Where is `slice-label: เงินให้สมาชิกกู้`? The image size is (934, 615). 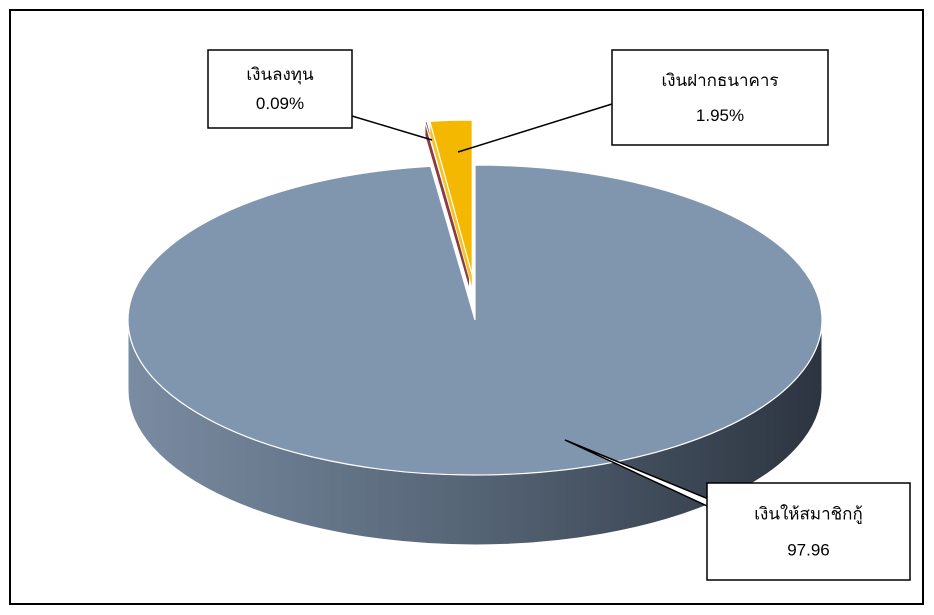
slice-label: เงินให้สมาชิกกู้ is located at coordinates (808, 513).